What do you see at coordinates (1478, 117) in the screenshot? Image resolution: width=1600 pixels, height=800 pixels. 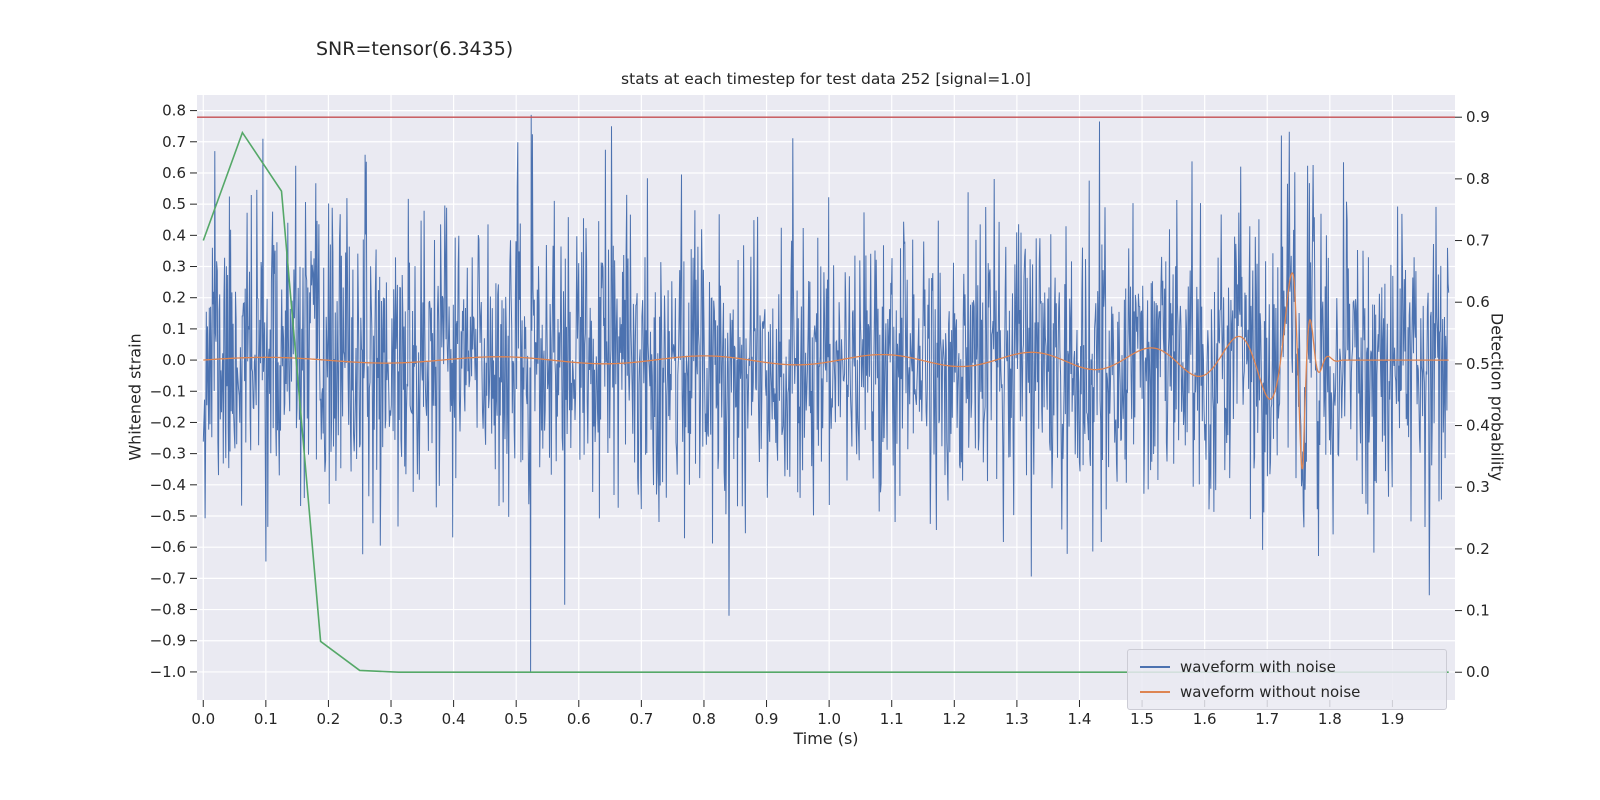 I see `y-tick-label-right: 0.9` at bounding box center [1478, 117].